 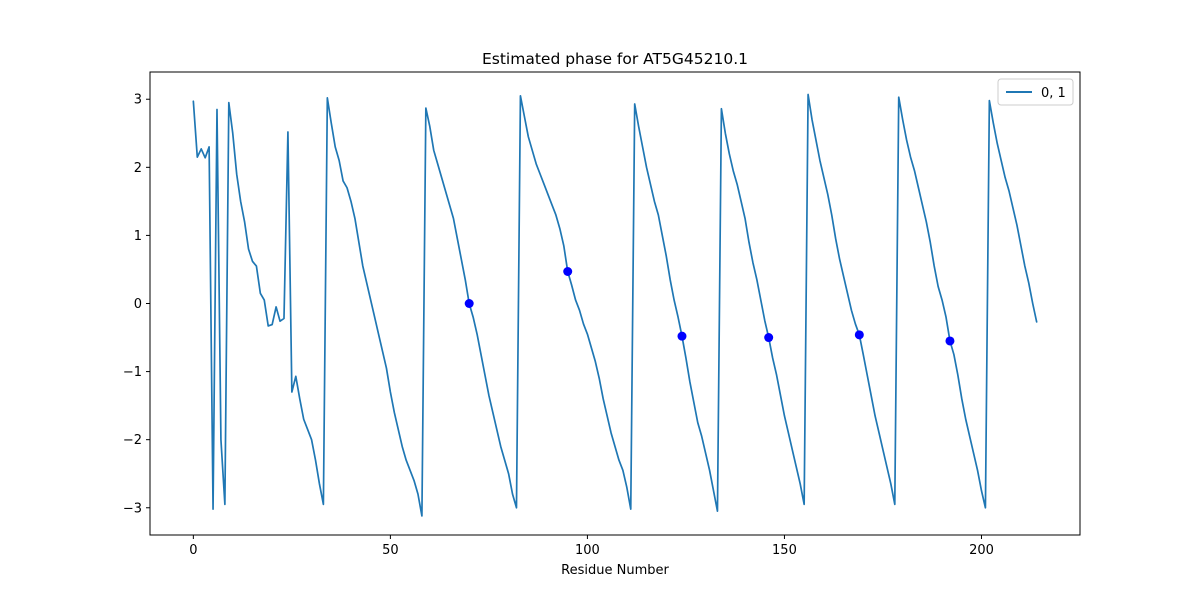 I want to click on legend: 0, 1, so click(x=1035, y=92).